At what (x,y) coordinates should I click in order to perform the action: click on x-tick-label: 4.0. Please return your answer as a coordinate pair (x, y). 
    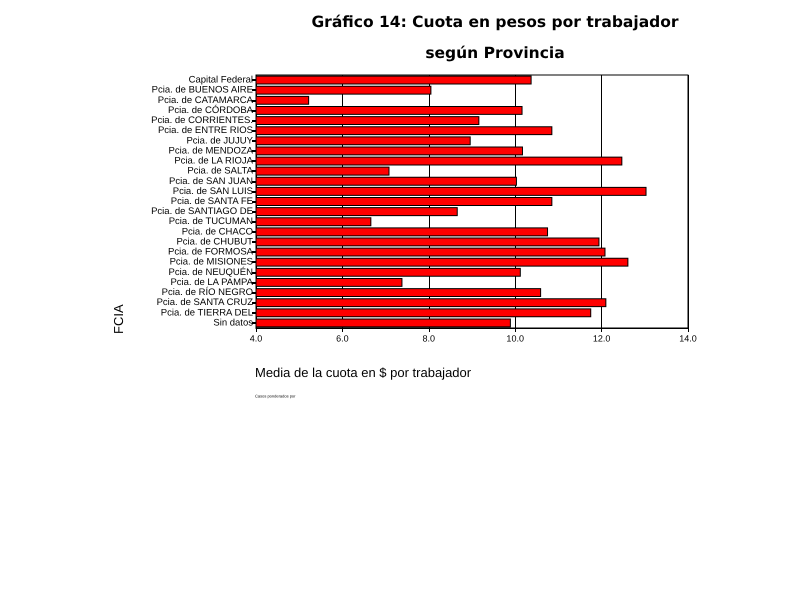
    Looking at the image, I should click on (256, 339).